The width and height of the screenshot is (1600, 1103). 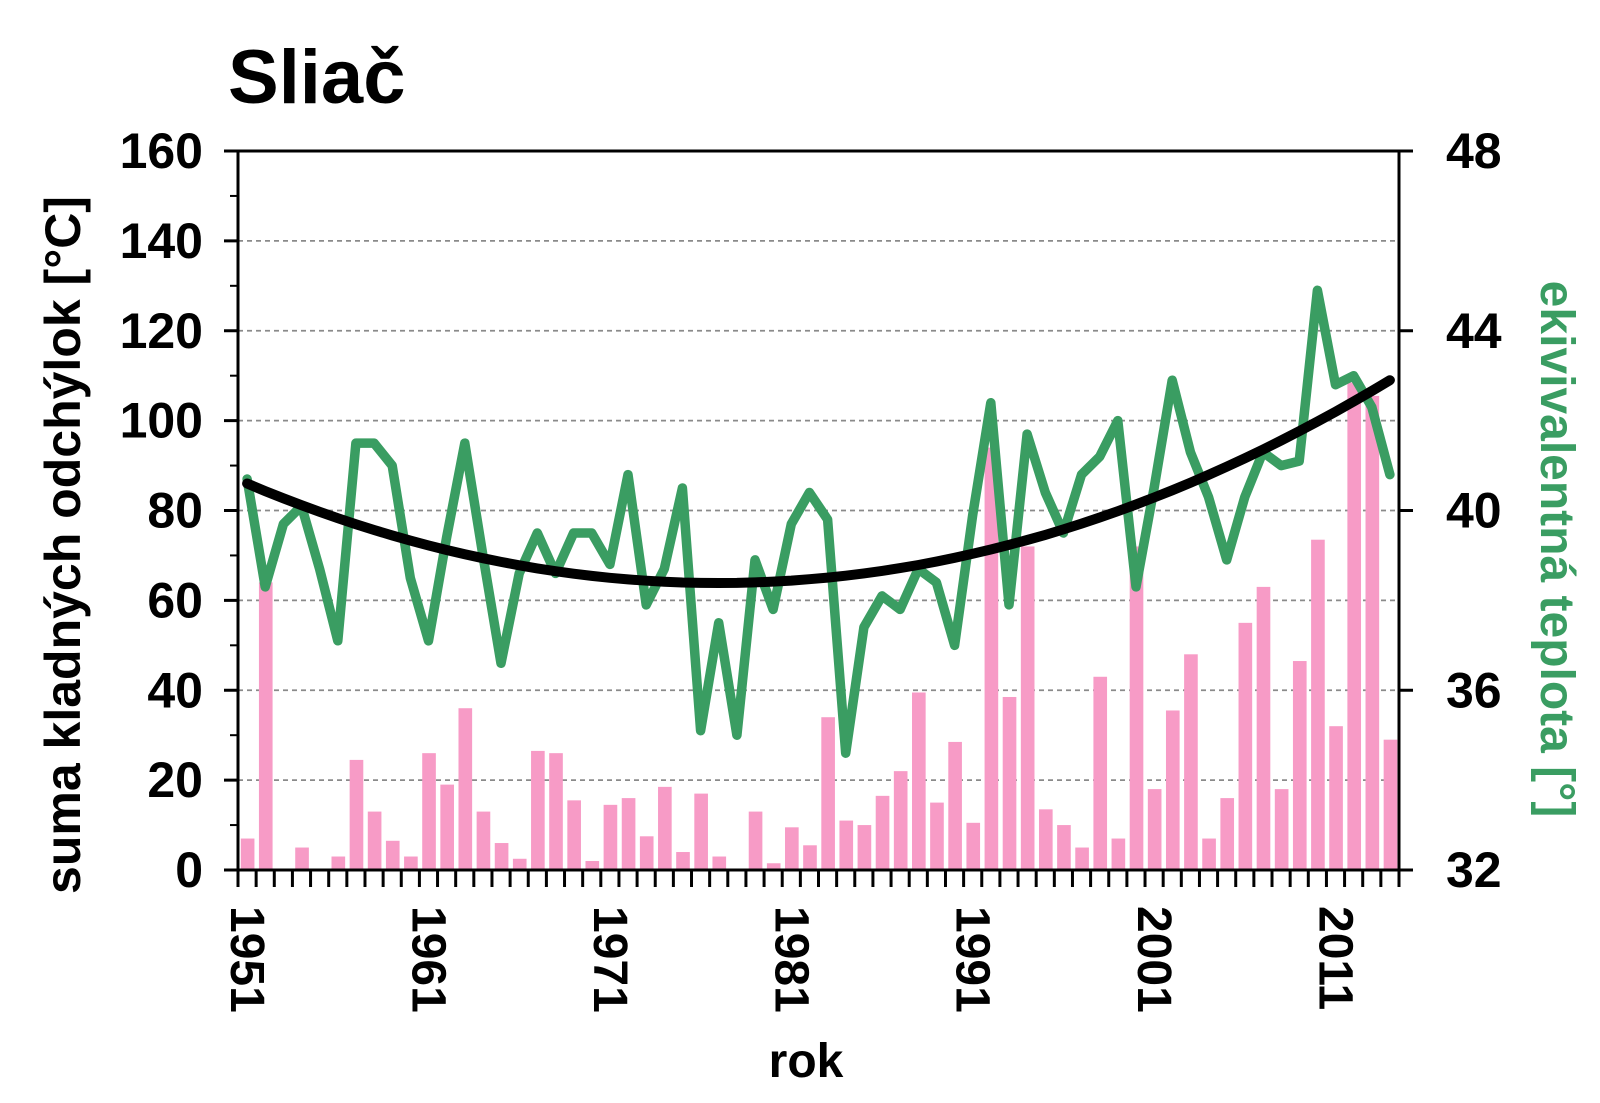 What do you see at coordinates (792, 848) in the screenshot?
I see `bar-1981` at bounding box center [792, 848].